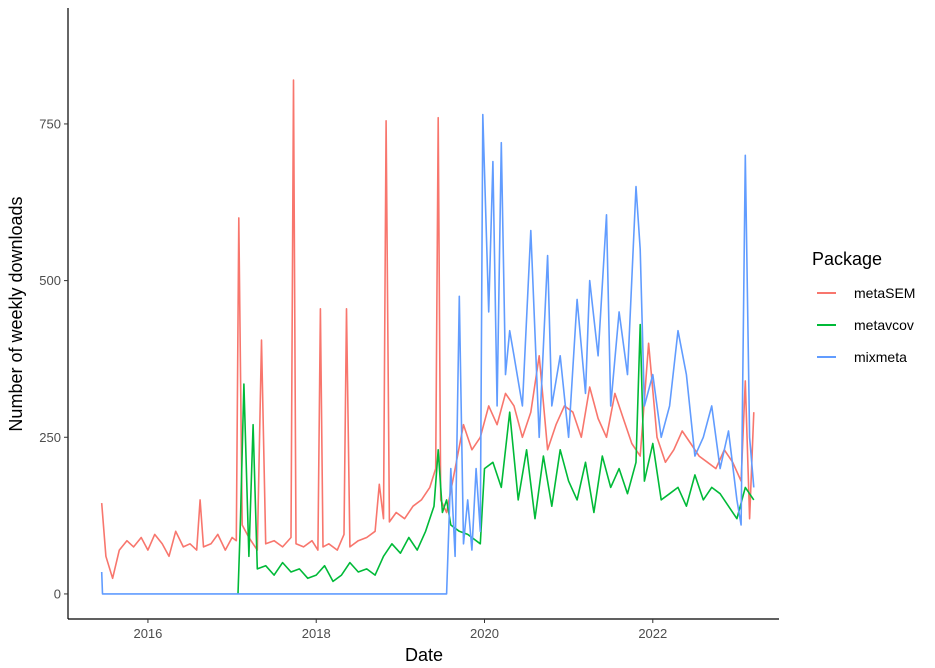 This screenshot has height=668, width=935. I want to click on x-tick-label: 2018, so click(316, 633).